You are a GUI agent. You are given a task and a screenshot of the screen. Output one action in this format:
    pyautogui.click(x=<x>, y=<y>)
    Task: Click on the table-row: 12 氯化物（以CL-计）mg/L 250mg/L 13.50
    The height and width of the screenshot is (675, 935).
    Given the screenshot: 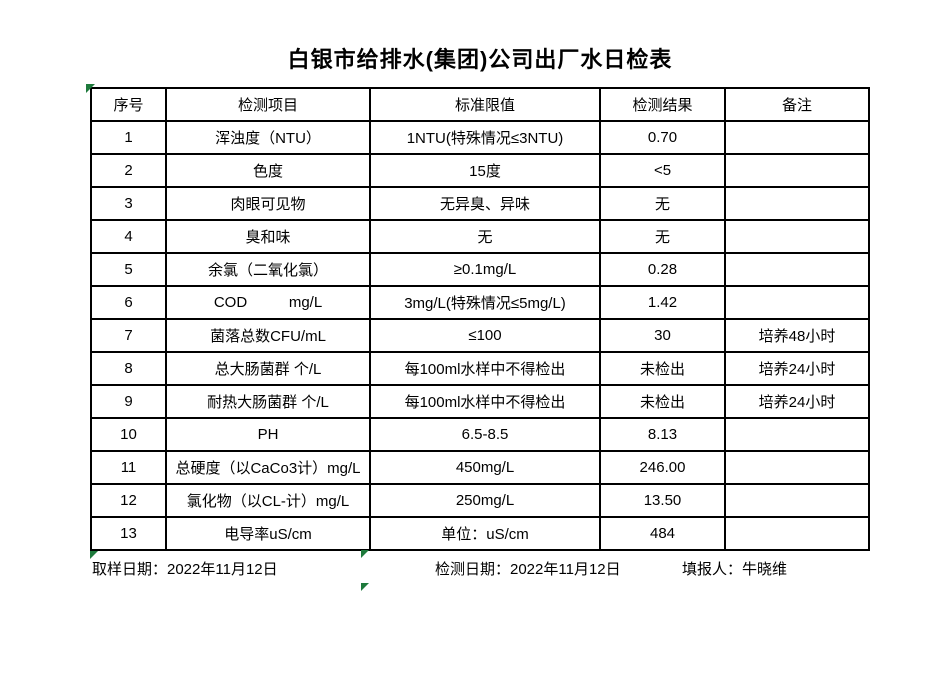 What is the action you would take?
    pyautogui.click(x=480, y=500)
    